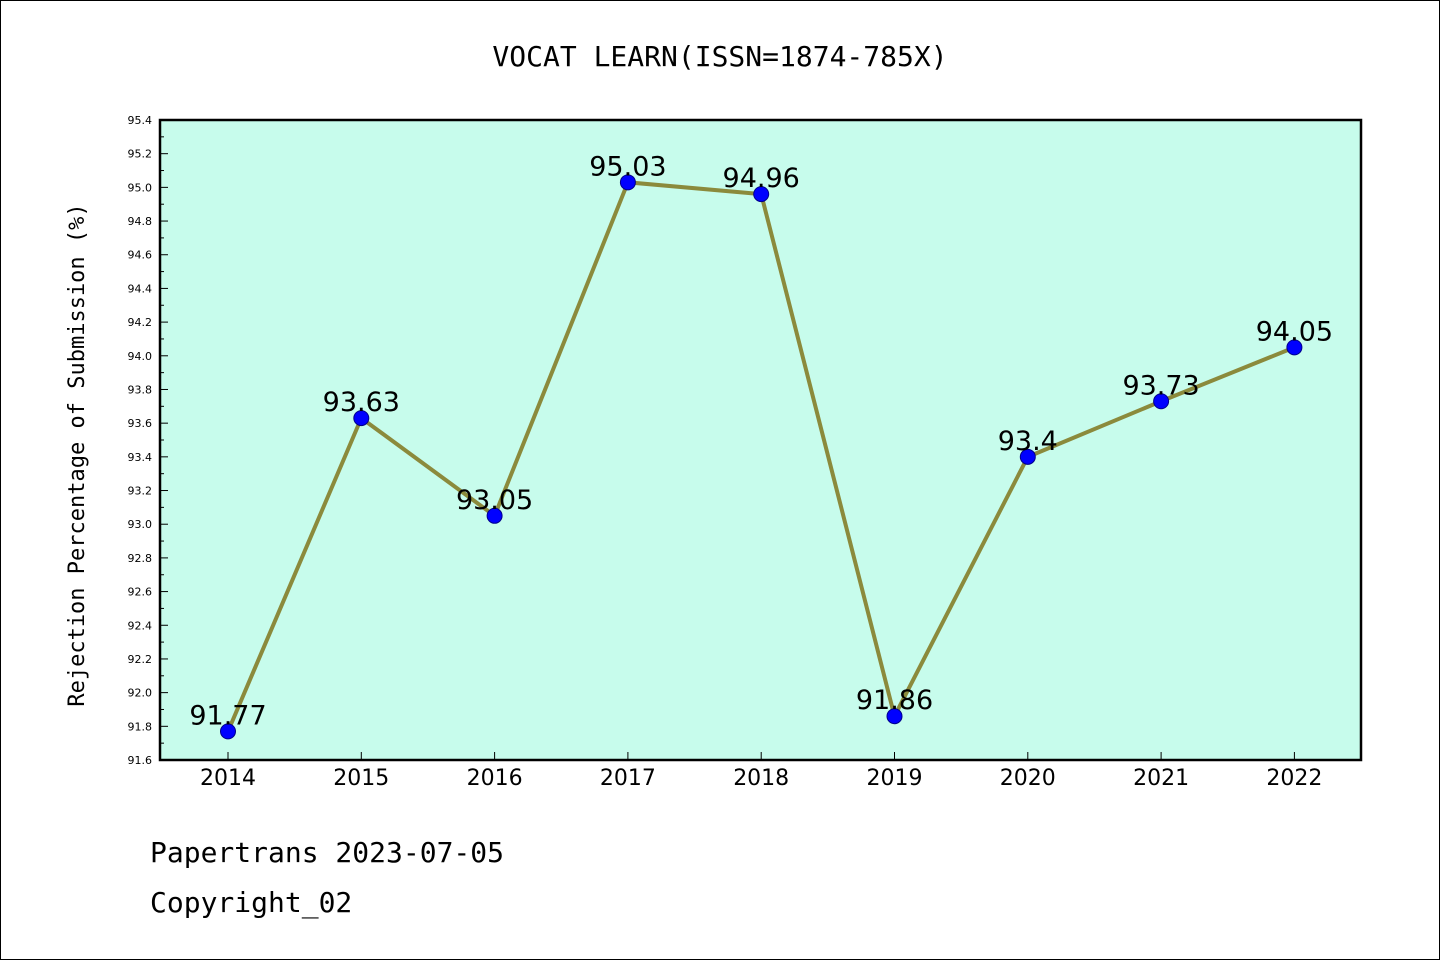 This screenshot has height=960, width=1440. I want to click on y-tick-label: 95.4, so click(140, 120).